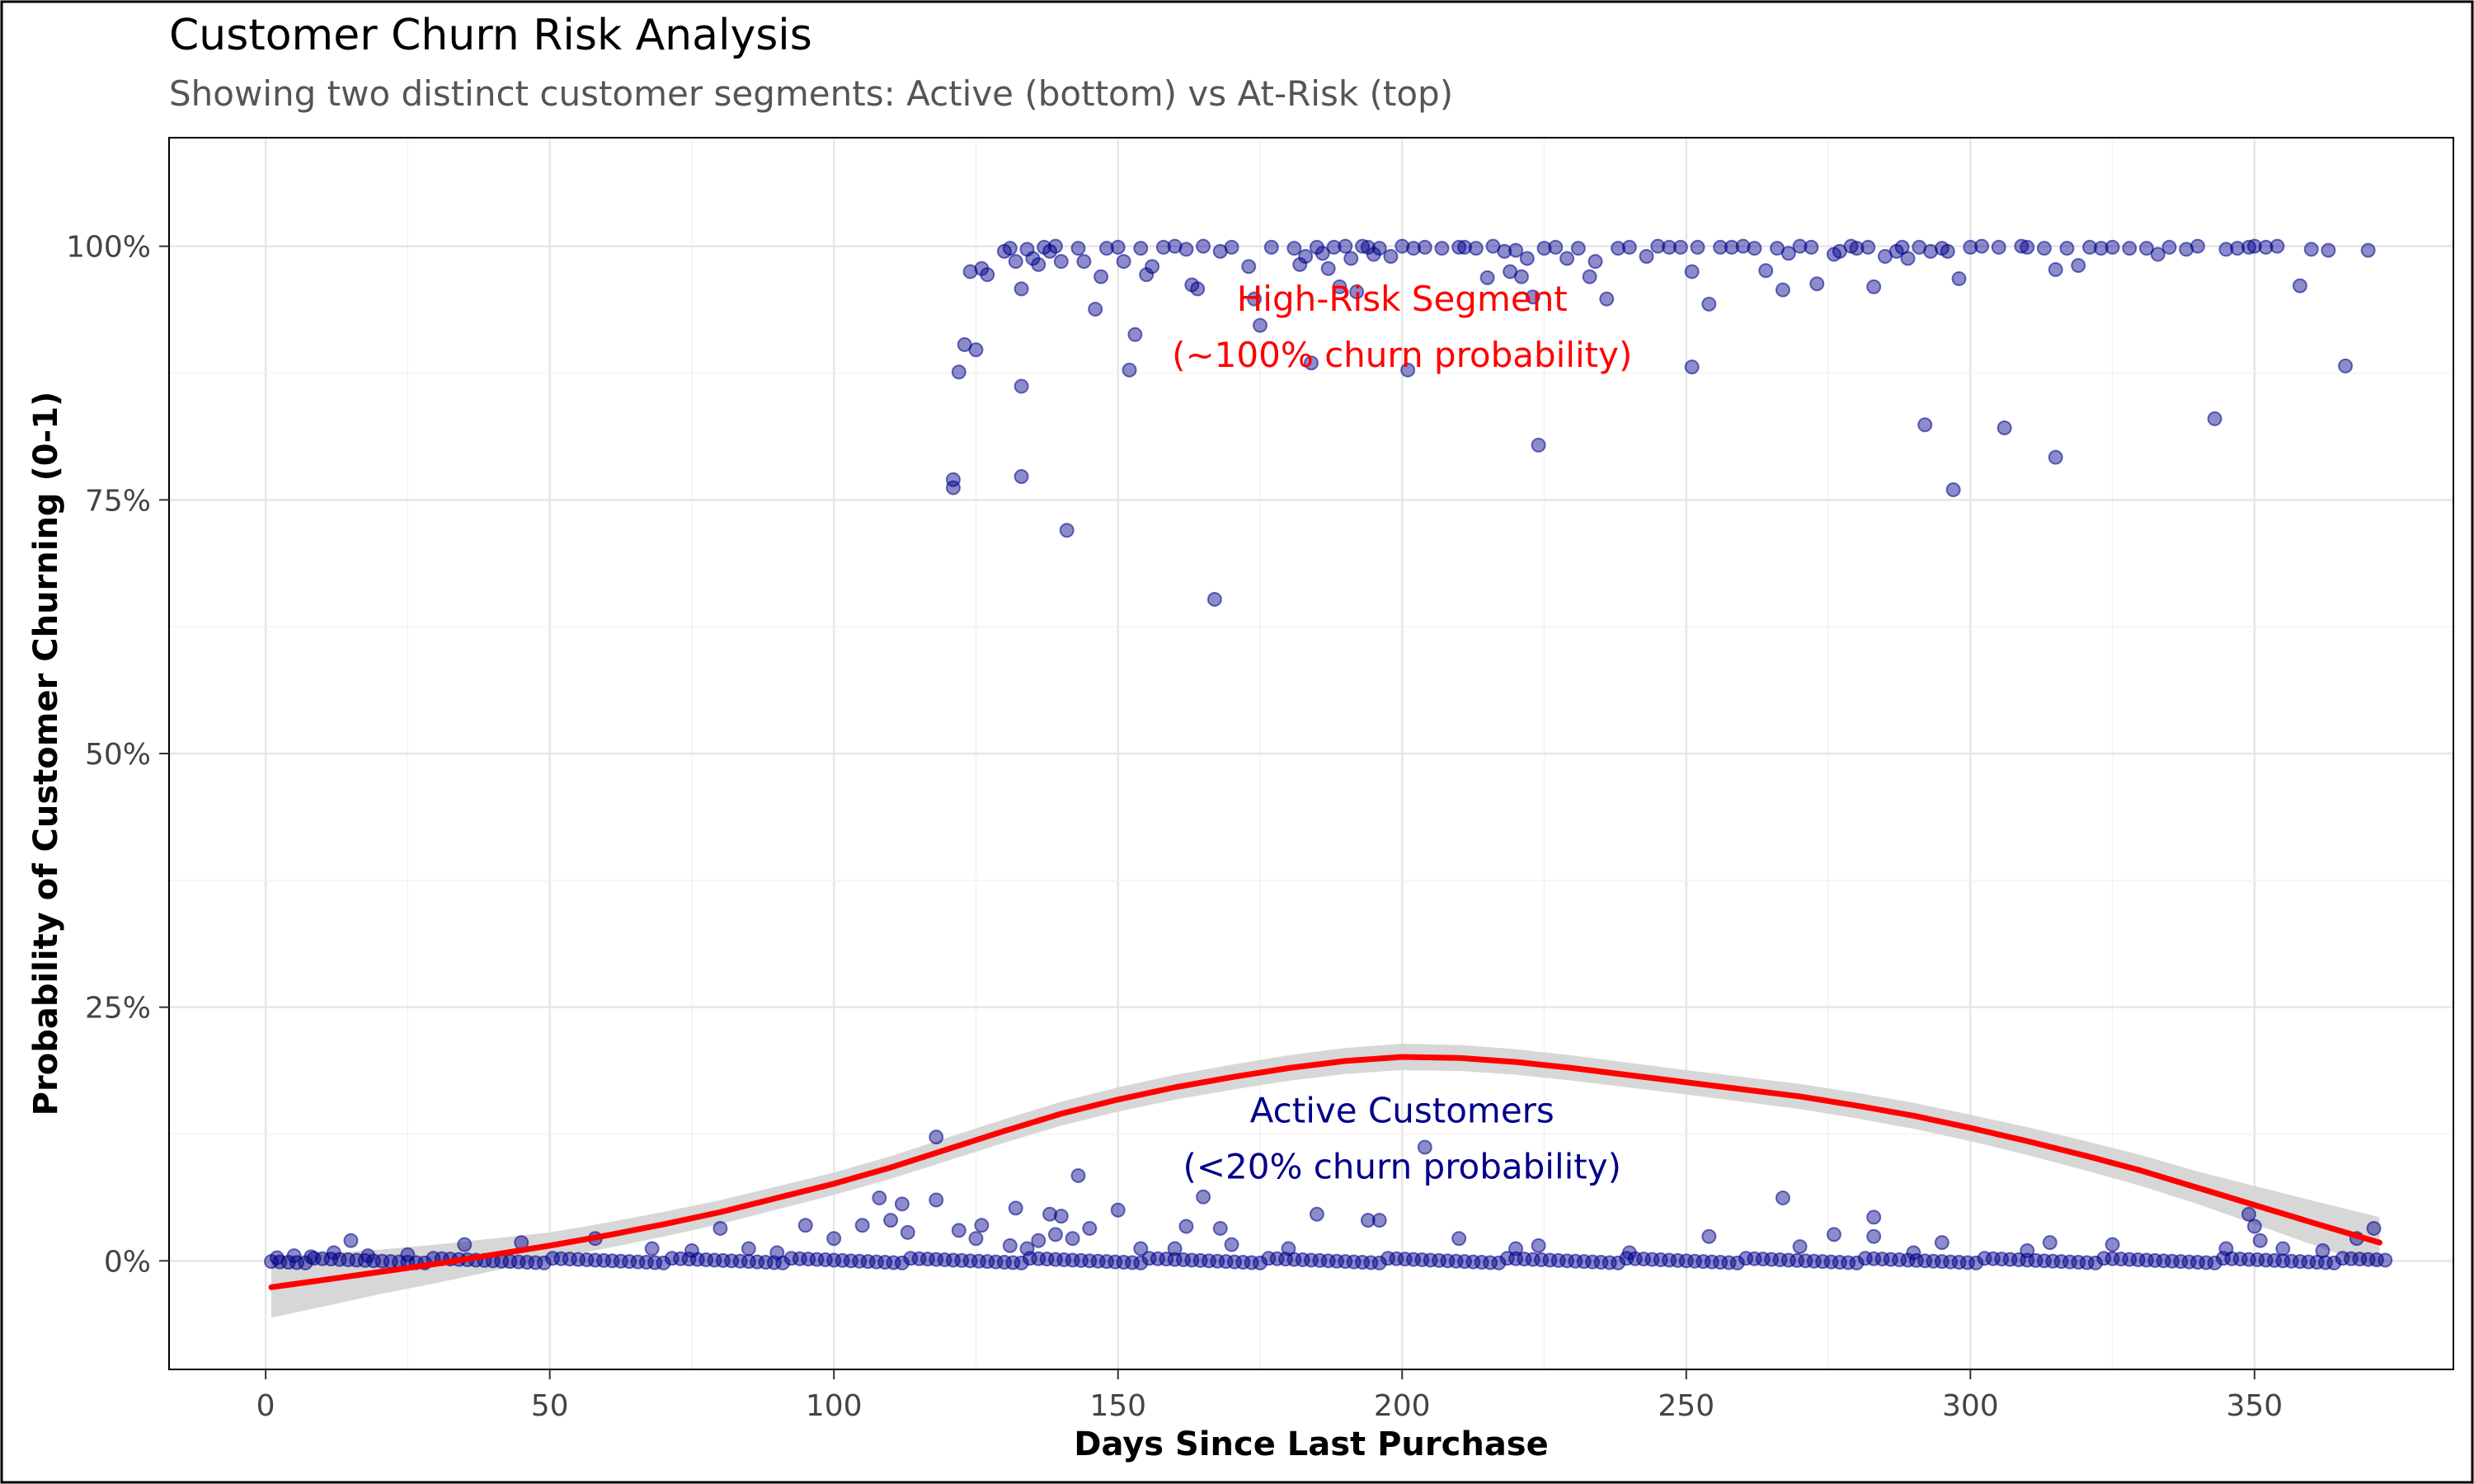 The image size is (2474, 1484). Describe the element at coordinates (1269, 1396) in the screenshot. I see `x-axis-ticks: 0 50 100 150 200 250 300 350` at that location.